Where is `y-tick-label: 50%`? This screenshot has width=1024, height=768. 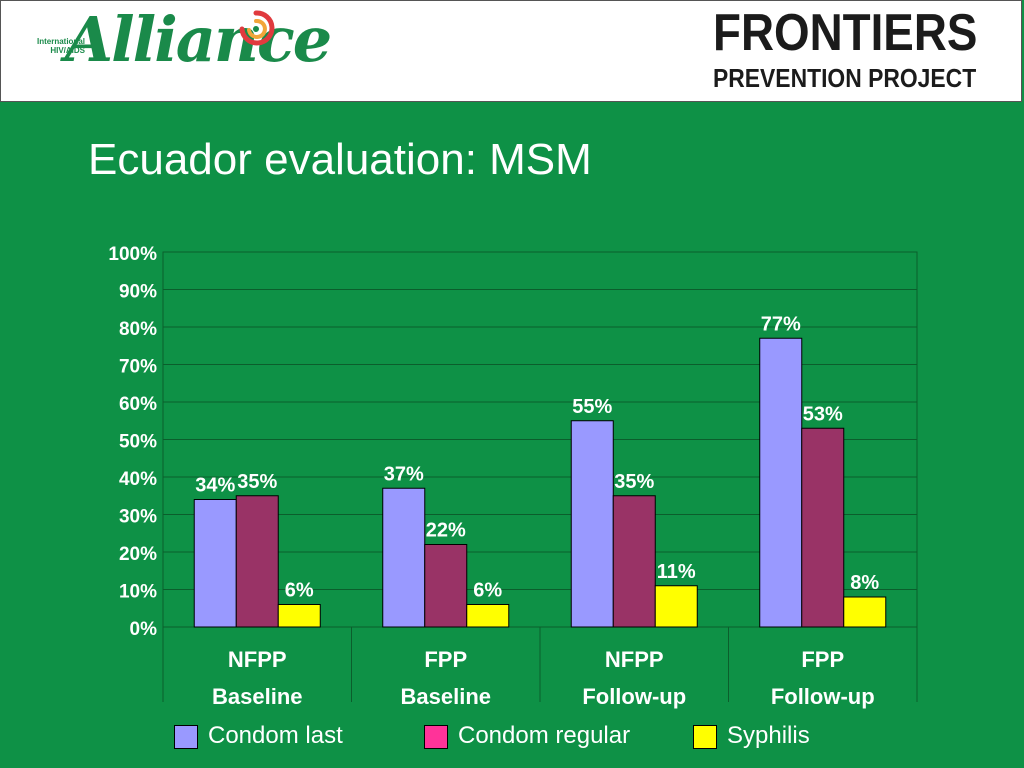 y-tick-label: 50% is located at coordinates (138, 442).